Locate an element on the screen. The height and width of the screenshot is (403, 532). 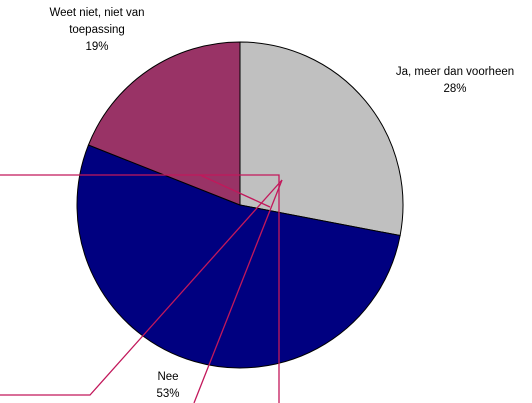
slice-label: Nee 53% is located at coordinates (168, 386).